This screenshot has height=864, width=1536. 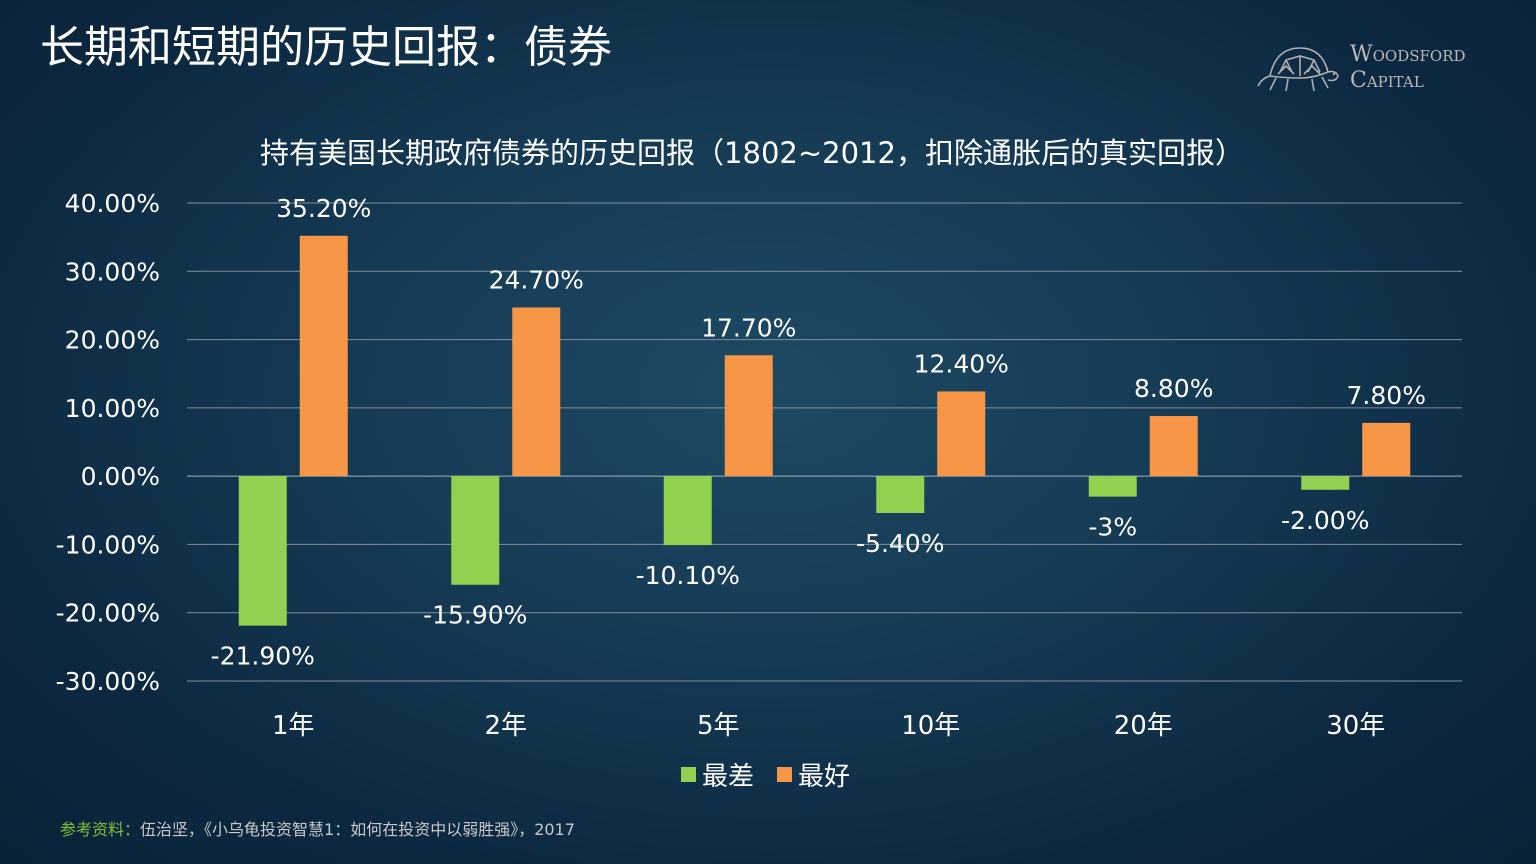 What do you see at coordinates (1325, 520) in the screenshot?
I see `data-label-worst: -2.00%` at bounding box center [1325, 520].